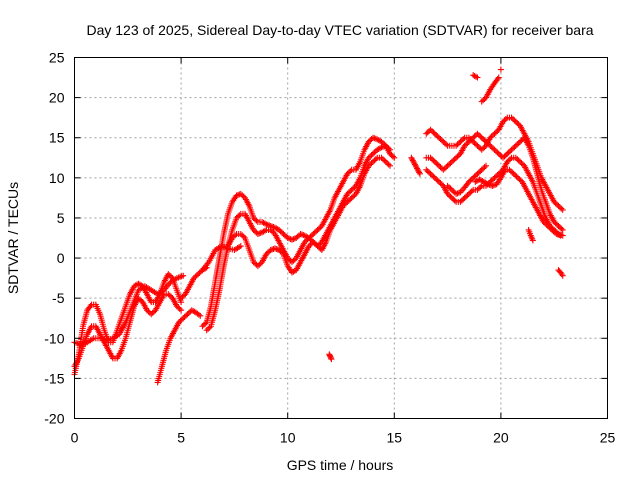 Image resolution: width=640 pixels, height=480 pixels. Describe the element at coordinates (608, 438) in the screenshot. I see `x-tick-label: 25` at that location.